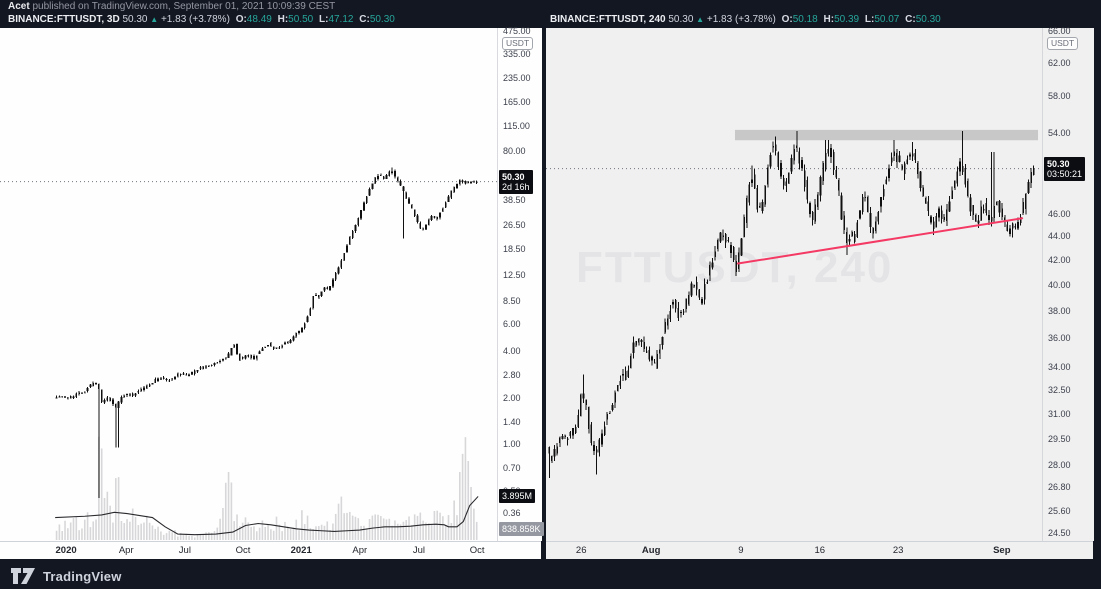  Describe the element at coordinates (512, 397) in the screenshot. I see `price-tick-label: 2.00` at that location.